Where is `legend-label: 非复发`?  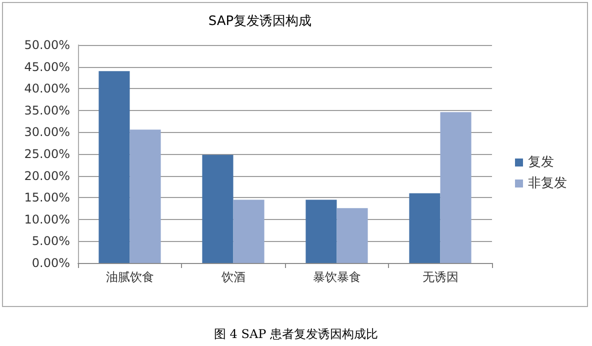 legend-label: 非复发 is located at coordinates (547, 183).